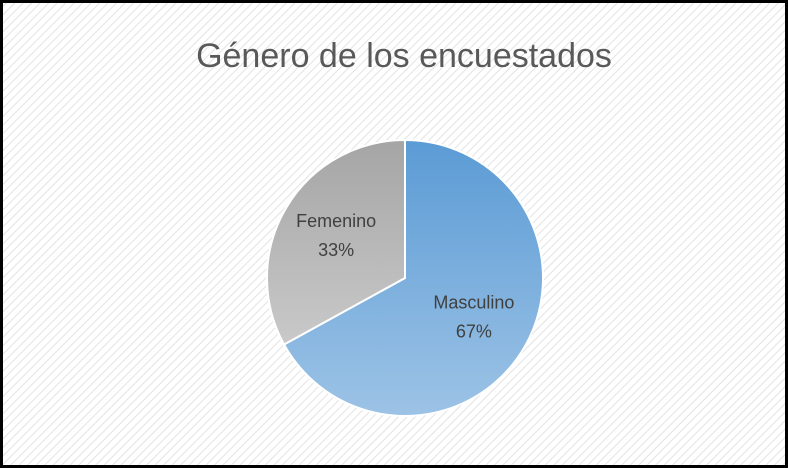 The image size is (788, 468). I want to click on chart-title: Género de los encuestados, so click(404, 56).